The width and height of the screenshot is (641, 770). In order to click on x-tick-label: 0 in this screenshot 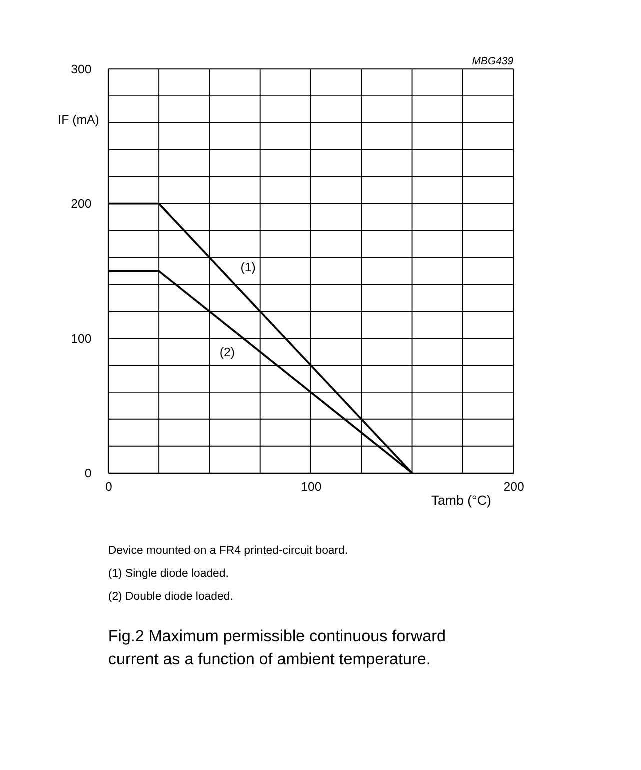, I will do `click(108, 487)`.